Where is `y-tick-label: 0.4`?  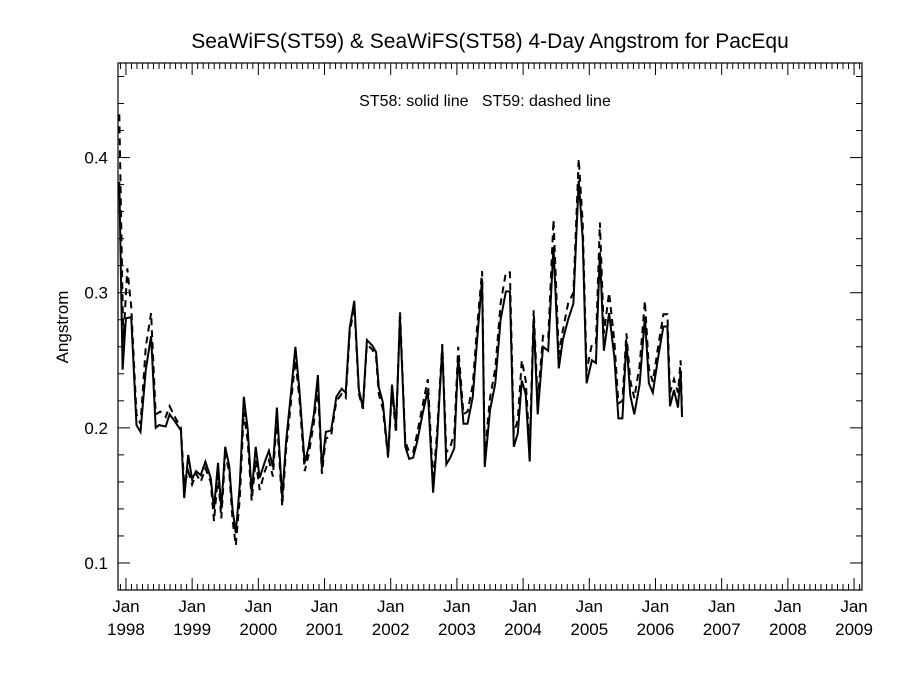
y-tick-label: 0.4 is located at coordinates (96, 158).